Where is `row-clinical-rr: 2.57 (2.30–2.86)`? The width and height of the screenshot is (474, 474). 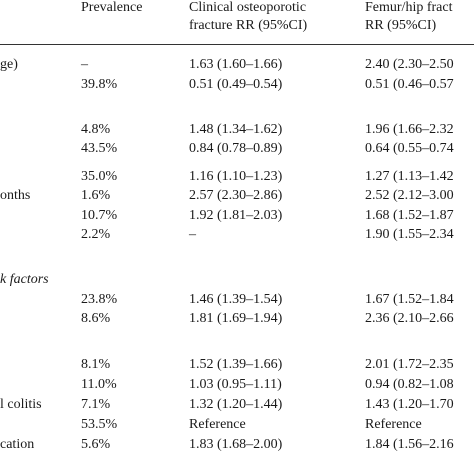
row-clinical-rr: 2.57 (2.30–2.86) is located at coordinates (236, 195).